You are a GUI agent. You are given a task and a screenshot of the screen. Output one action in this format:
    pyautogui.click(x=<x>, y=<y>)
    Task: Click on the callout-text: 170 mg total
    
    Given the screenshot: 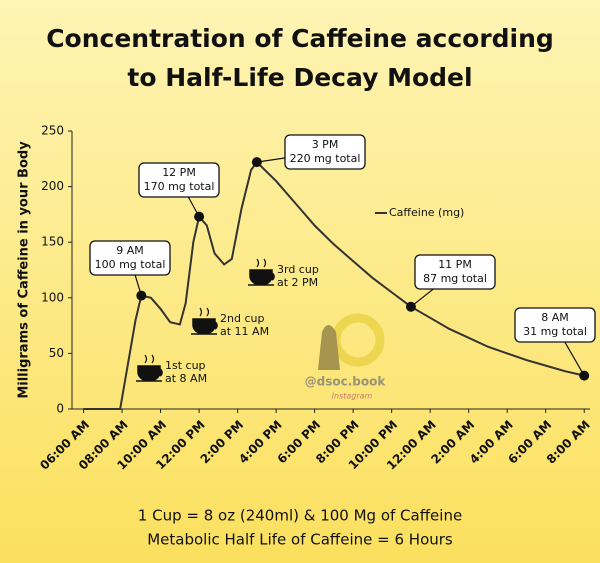 What is the action you would take?
    pyautogui.click(x=179, y=186)
    